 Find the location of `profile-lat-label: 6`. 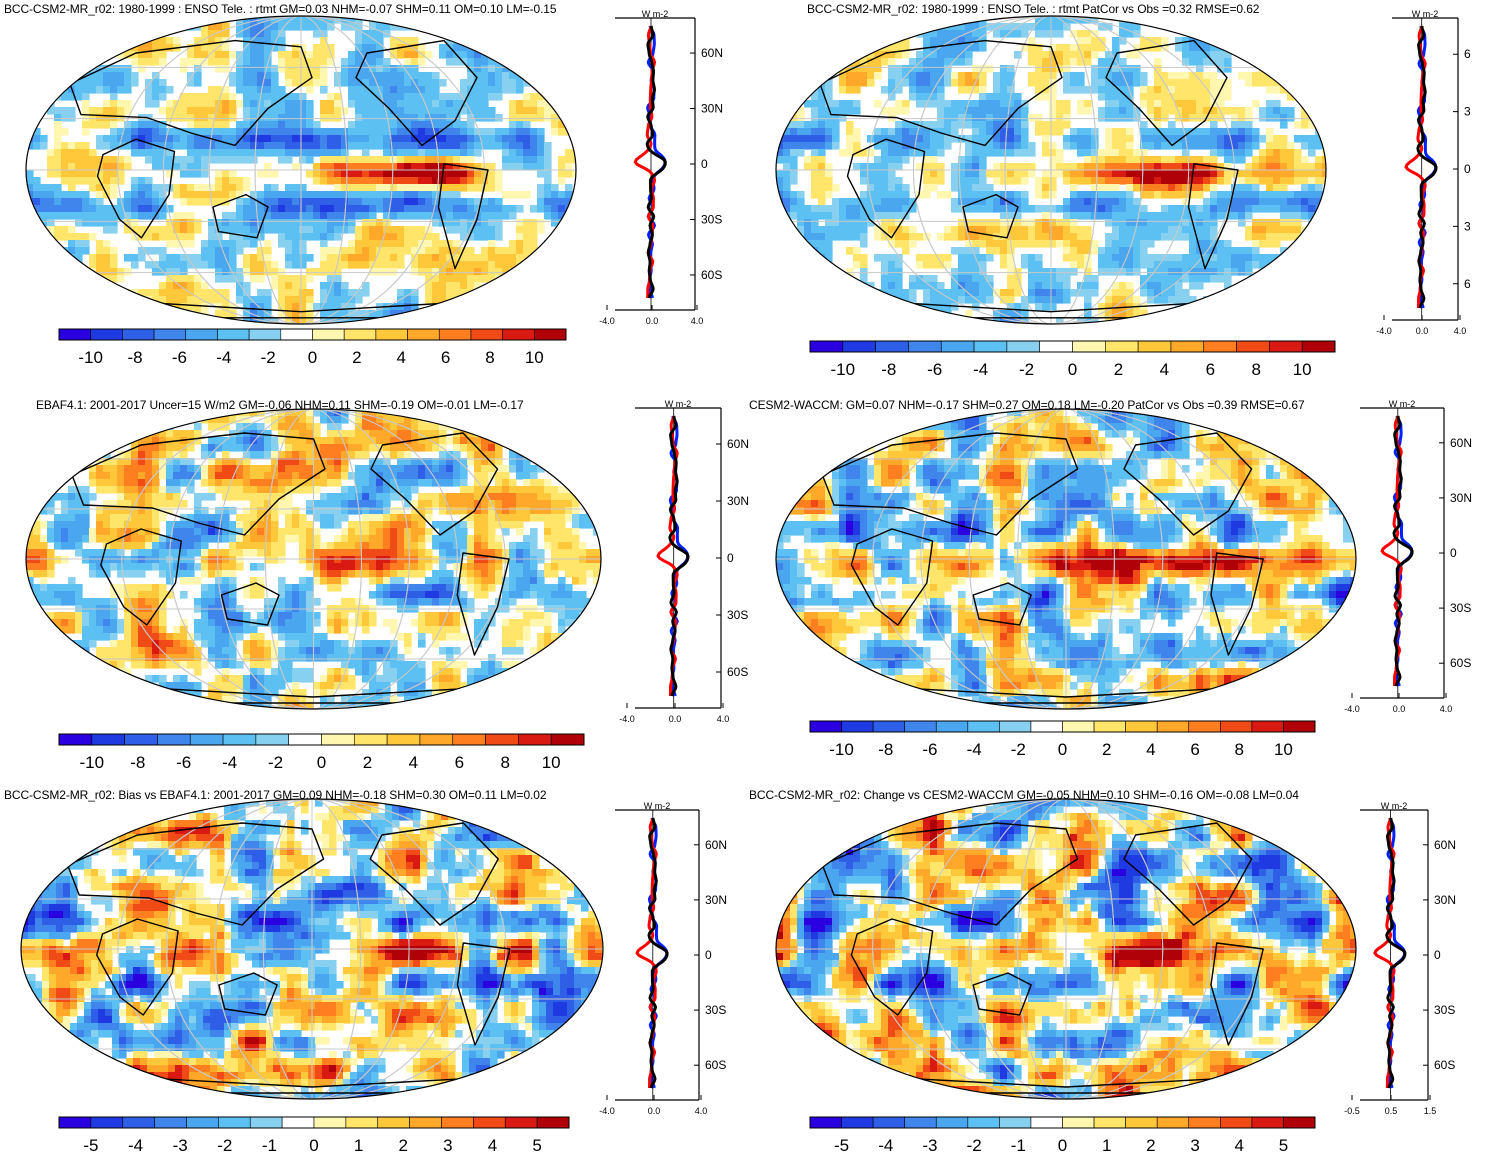

profile-lat-label: 6 is located at coordinates (1467, 54).